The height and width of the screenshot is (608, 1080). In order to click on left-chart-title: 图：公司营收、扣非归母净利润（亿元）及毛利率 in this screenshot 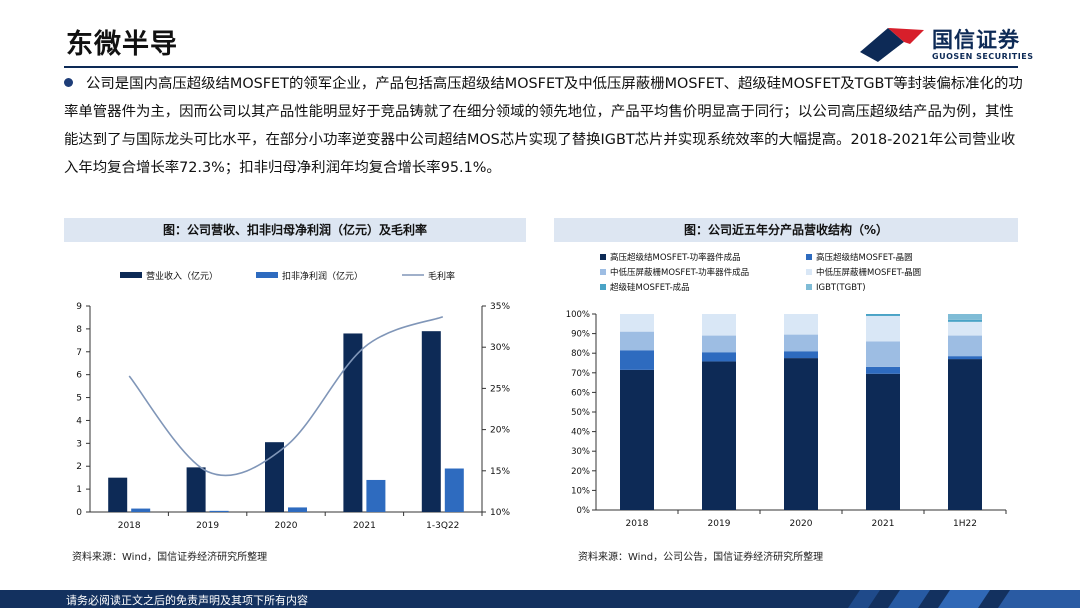, I will do `click(295, 230)`.